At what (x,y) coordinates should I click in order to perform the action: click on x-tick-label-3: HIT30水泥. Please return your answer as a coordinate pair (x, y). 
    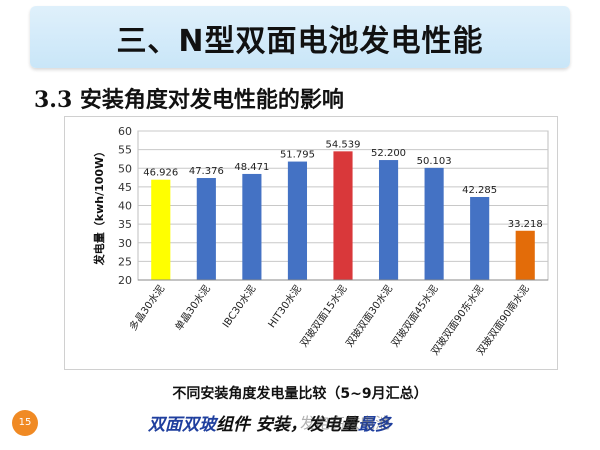
    Looking at the image, I should click on (284, 306).